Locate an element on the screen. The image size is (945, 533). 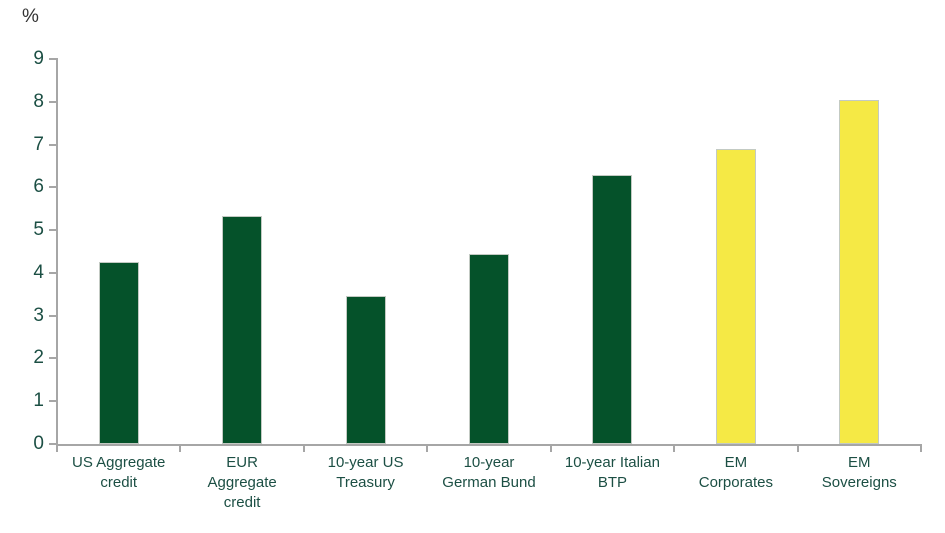
category-label: EUR Aggregate credit is located at coordinates (242, 482).